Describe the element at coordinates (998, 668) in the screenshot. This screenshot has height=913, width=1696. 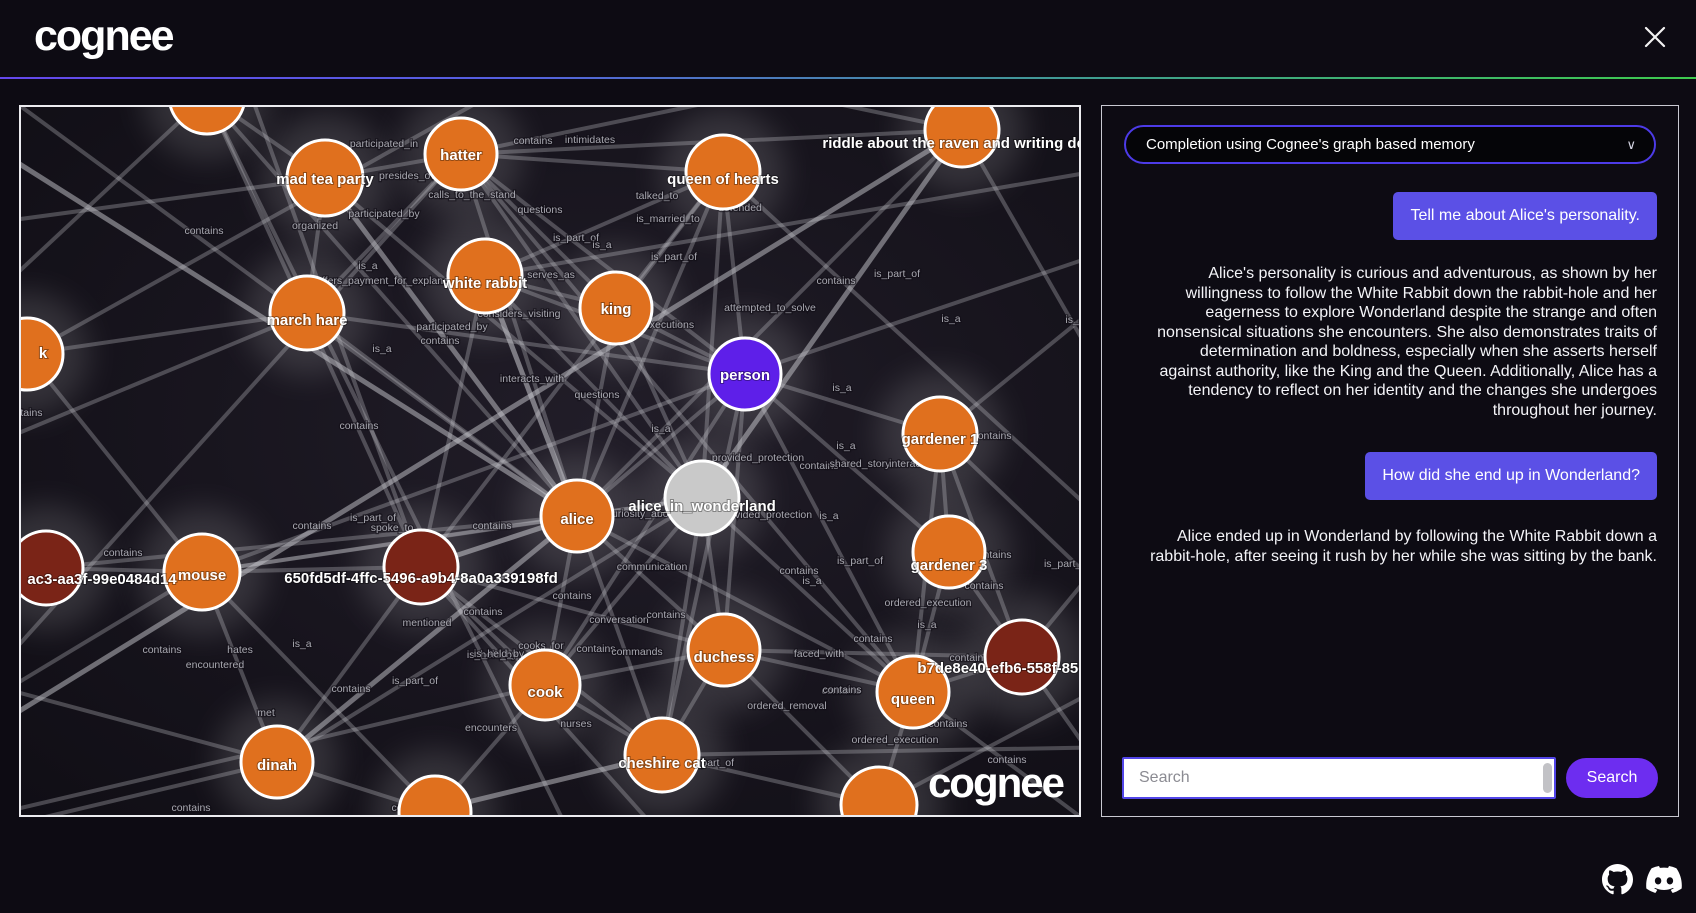
I see `node-label-hash_b7: b7de8e40-efb6-558f-85da-63b` at that location.